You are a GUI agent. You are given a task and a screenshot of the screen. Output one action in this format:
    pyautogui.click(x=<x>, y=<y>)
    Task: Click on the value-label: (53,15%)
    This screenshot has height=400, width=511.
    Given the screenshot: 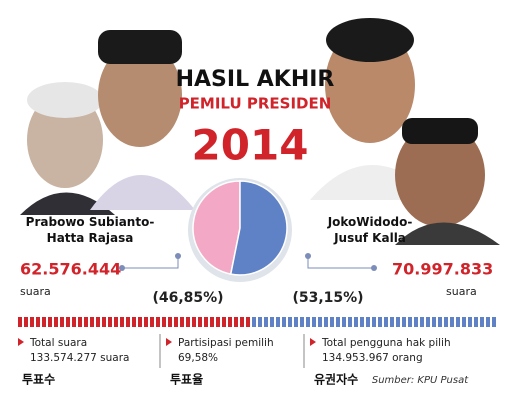 What is the action you would take?
    pyautogui.click(x=327, y=298)
    